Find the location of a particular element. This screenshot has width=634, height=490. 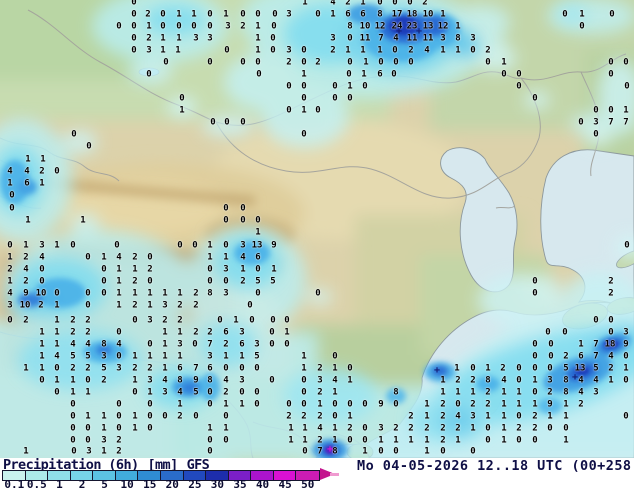

max-marker-icon: + is located at coordinates (330, 449).